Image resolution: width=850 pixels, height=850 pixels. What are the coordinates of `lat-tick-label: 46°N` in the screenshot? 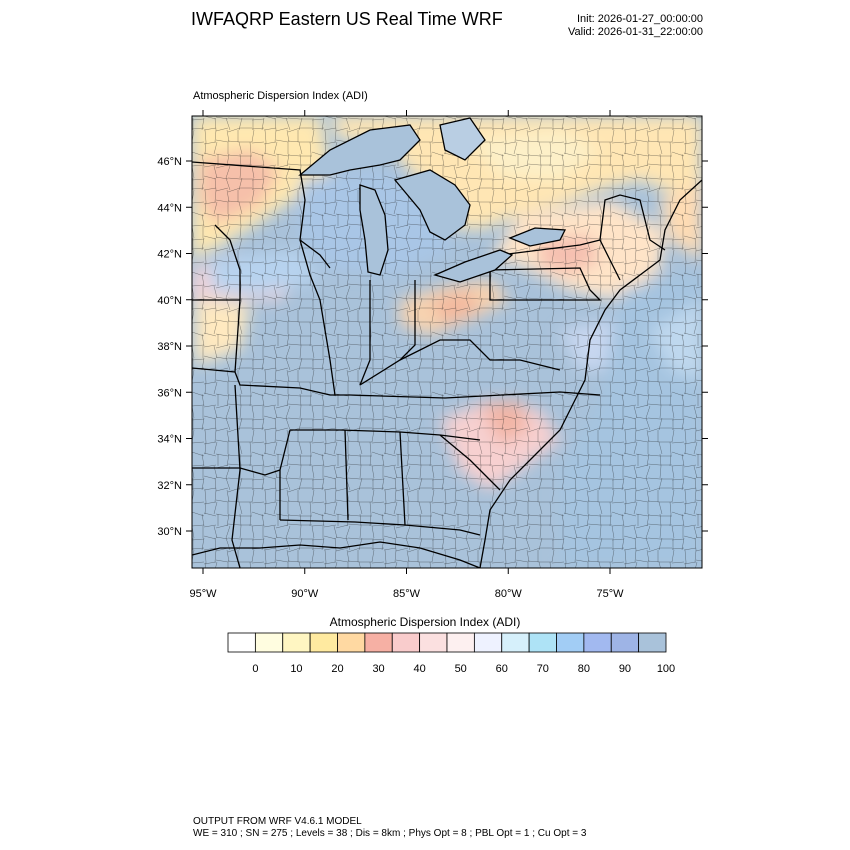 It's located at (169, 162).